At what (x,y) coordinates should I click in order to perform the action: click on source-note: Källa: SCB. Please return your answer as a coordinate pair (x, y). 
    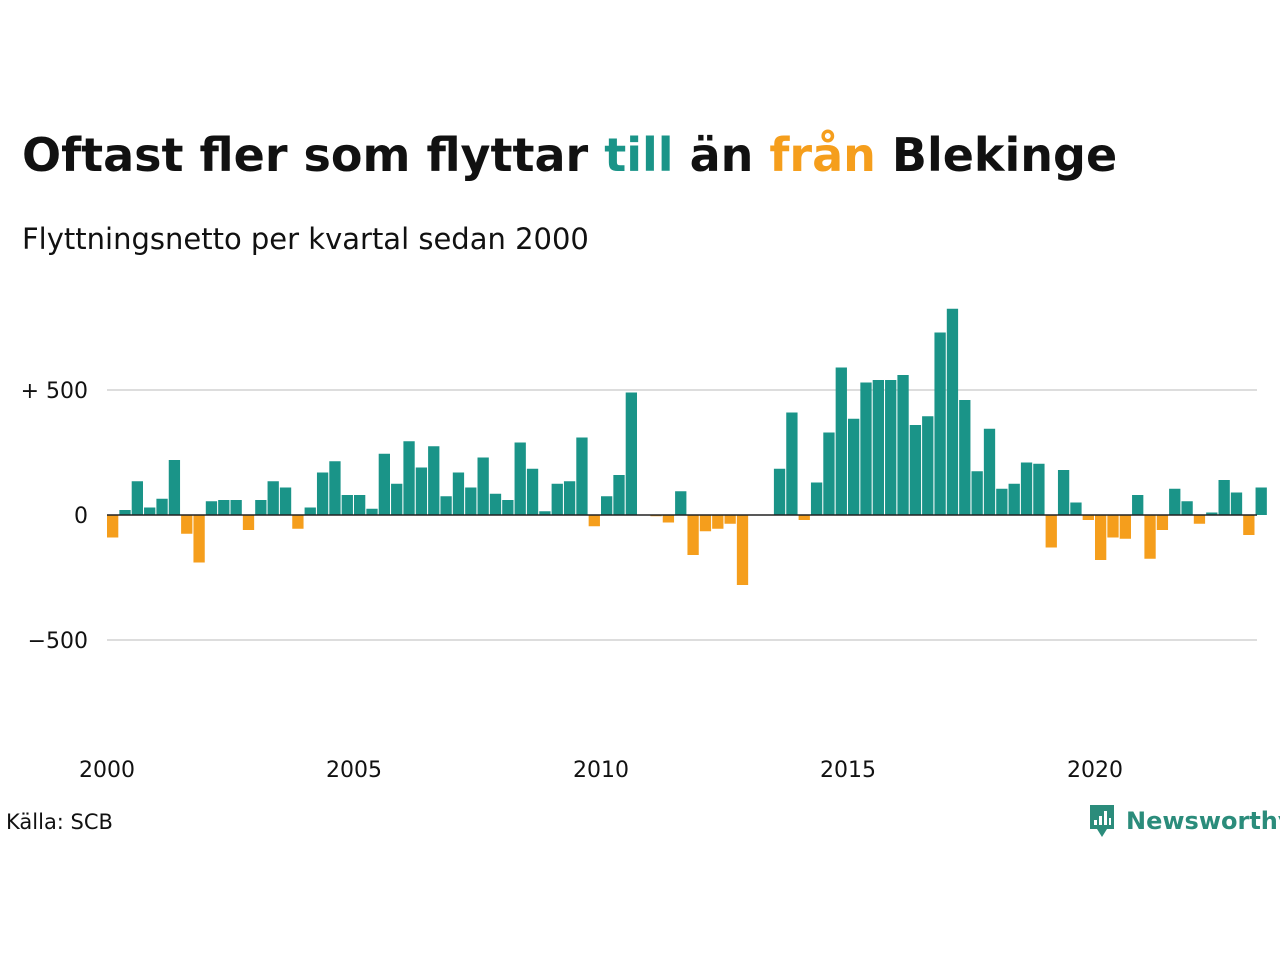
    Looking at the image, I should click on (59, 822).